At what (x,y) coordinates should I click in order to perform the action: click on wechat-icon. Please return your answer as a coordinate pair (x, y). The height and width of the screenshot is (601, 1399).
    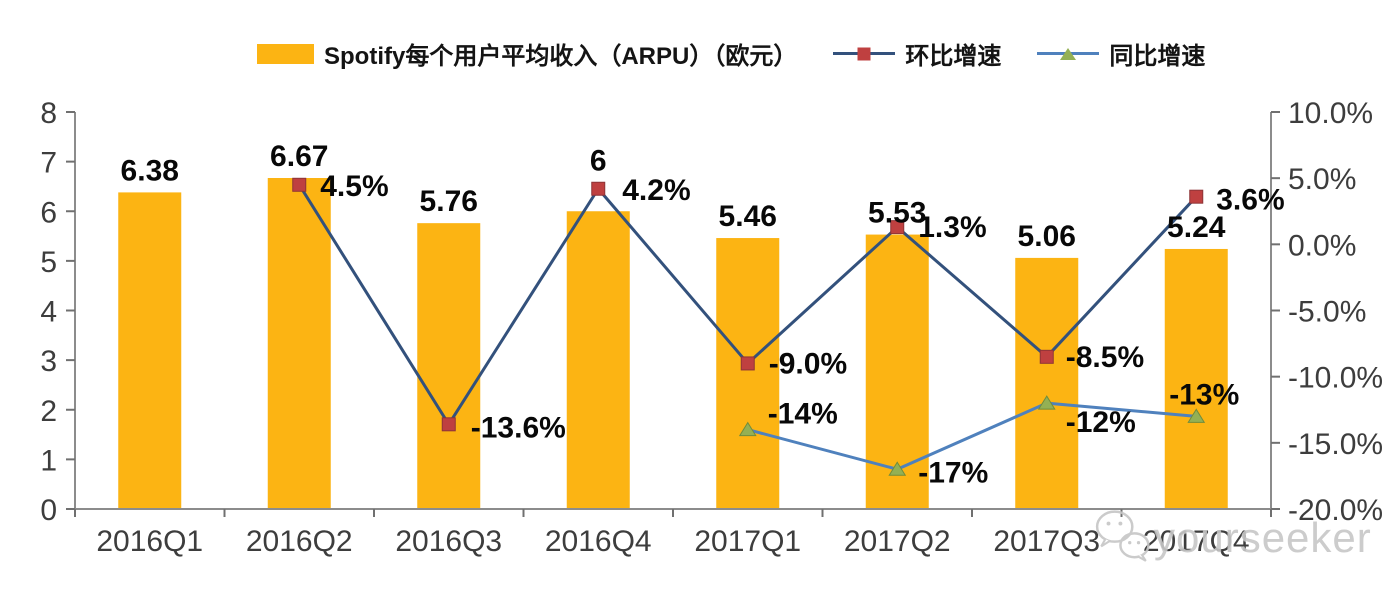
    Looking at the image, I should click on (1122, 536).